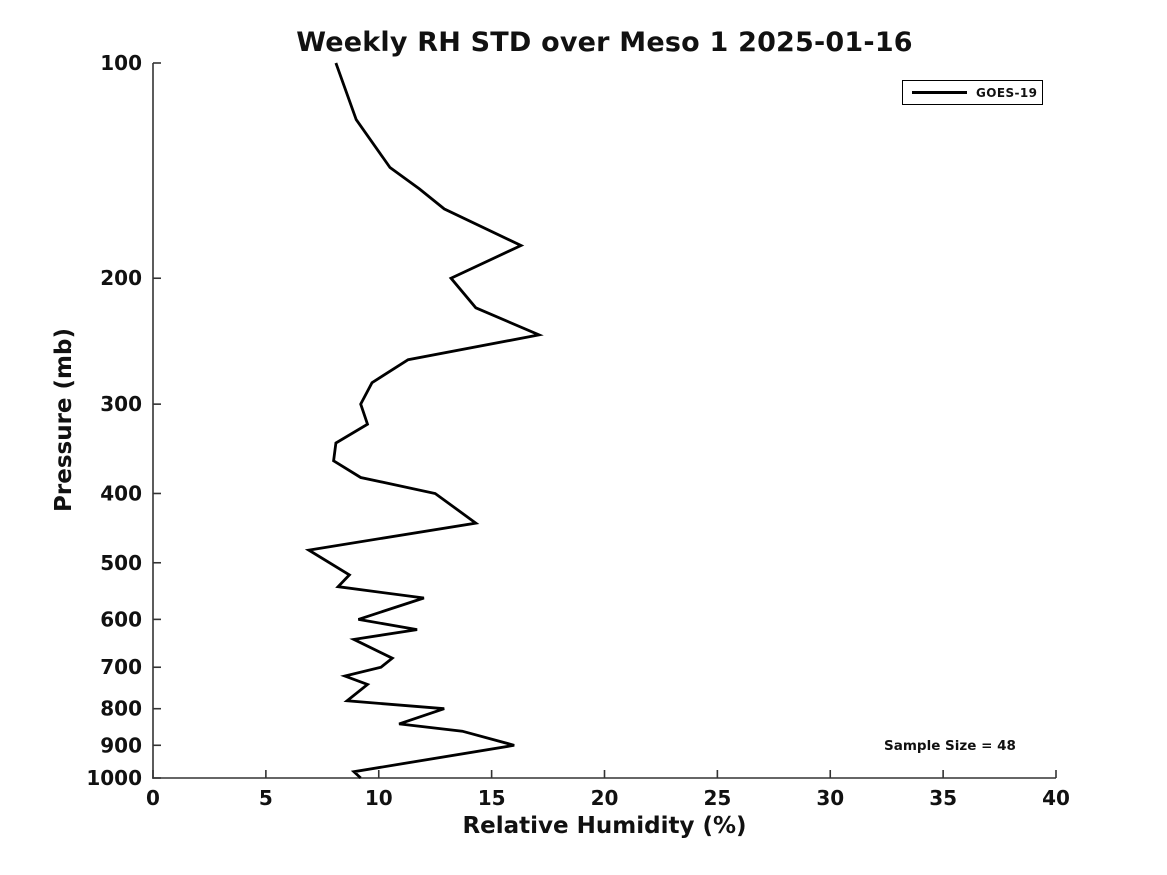  What do you see at coordinates (121, 619) in the screenshot?
I see `y-tick-label: 600` at bounding box center [121, 619].